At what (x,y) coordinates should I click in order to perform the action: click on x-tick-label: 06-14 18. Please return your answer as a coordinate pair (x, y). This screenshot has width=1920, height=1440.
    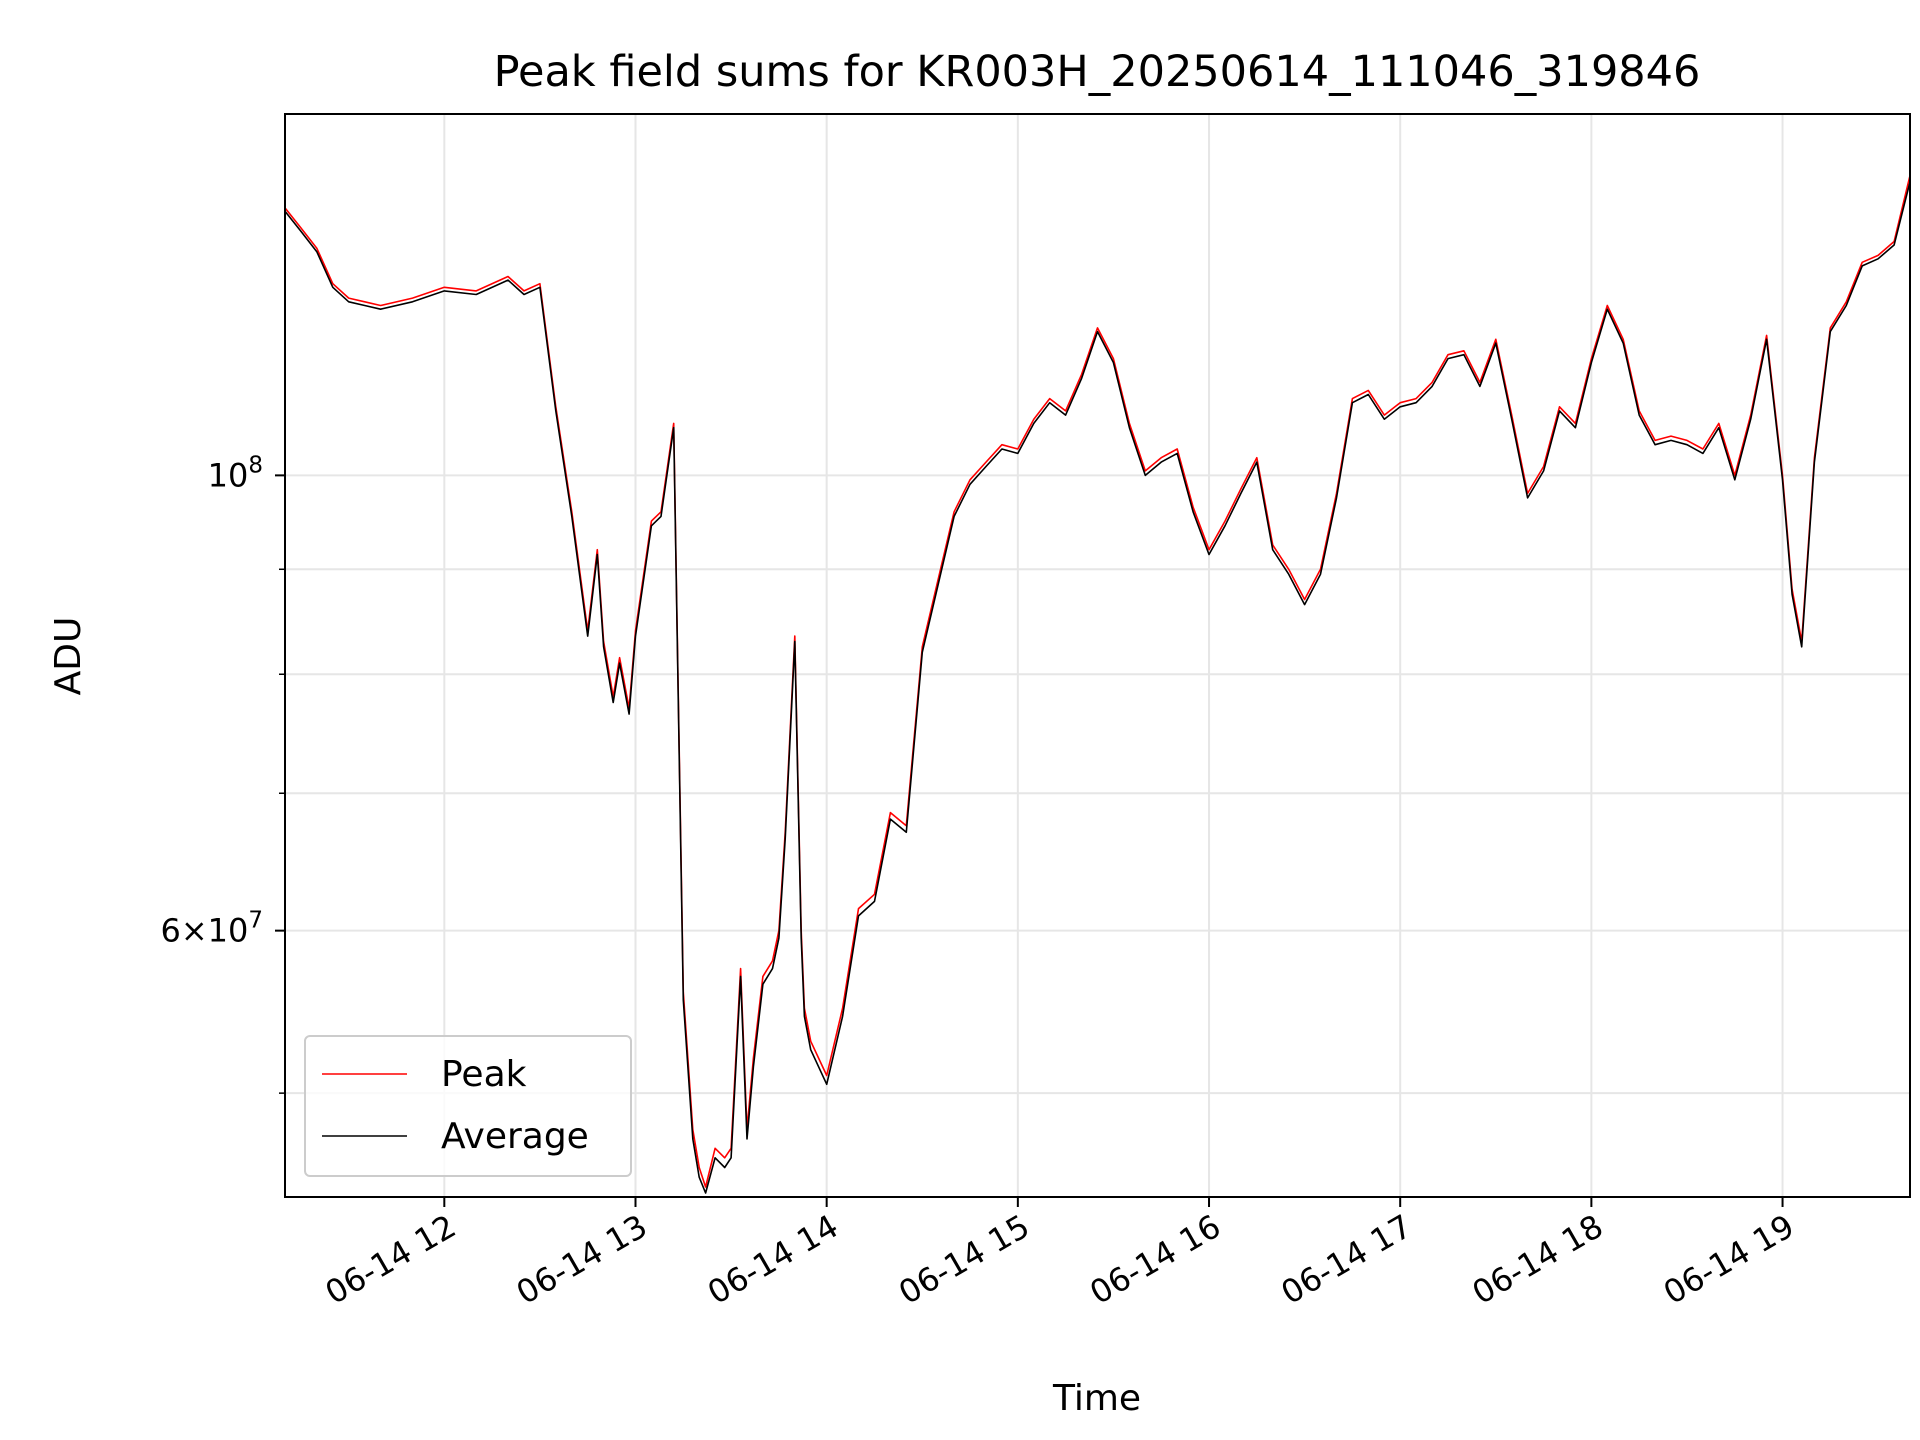
    Looking at the image, I should click on (1538, 1259).